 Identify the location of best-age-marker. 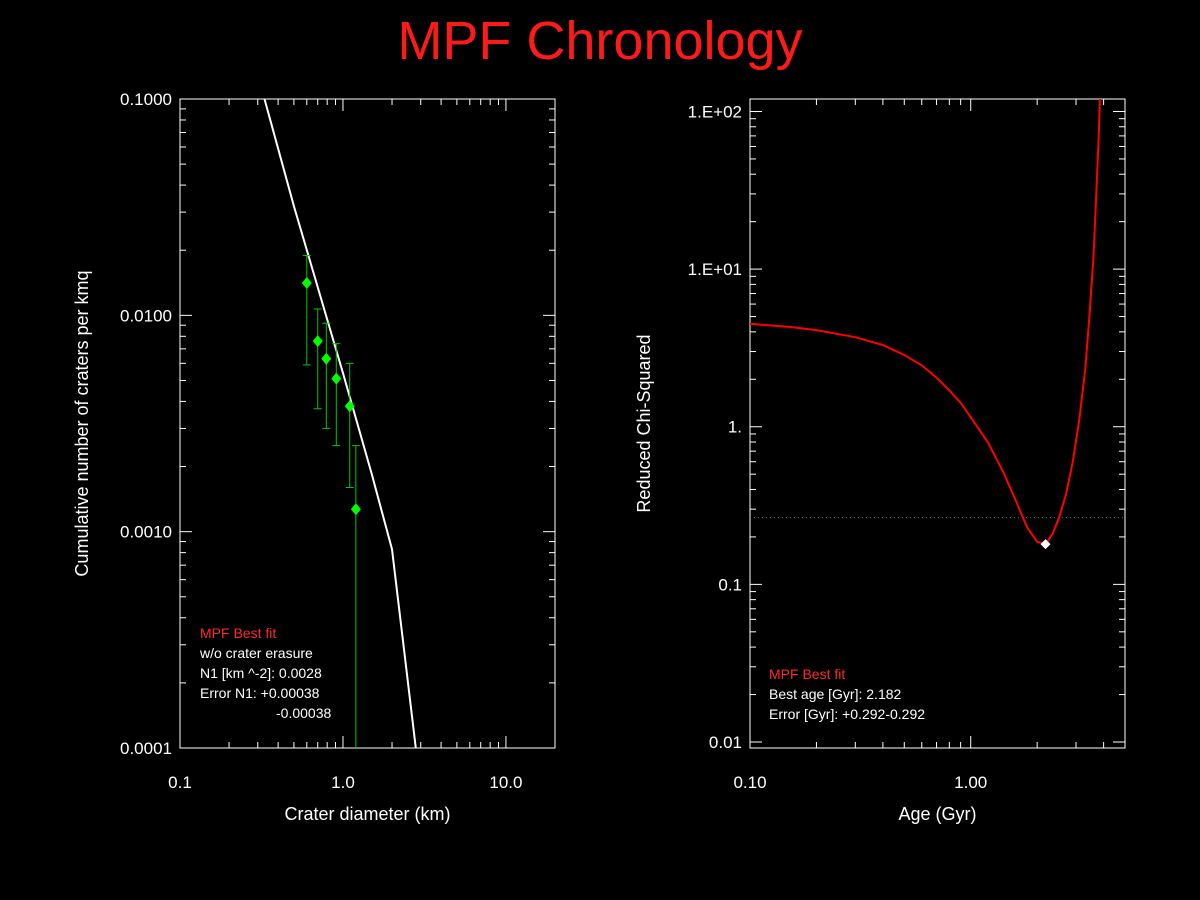
(1045, 544).